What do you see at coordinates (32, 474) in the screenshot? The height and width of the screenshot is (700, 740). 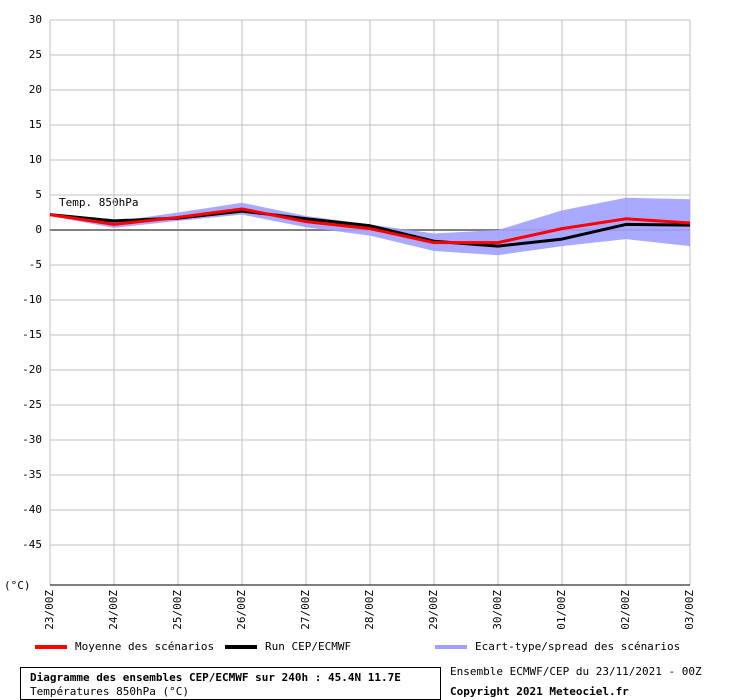 I see `y-tick-label: -35` at bounding box center [32, 474].